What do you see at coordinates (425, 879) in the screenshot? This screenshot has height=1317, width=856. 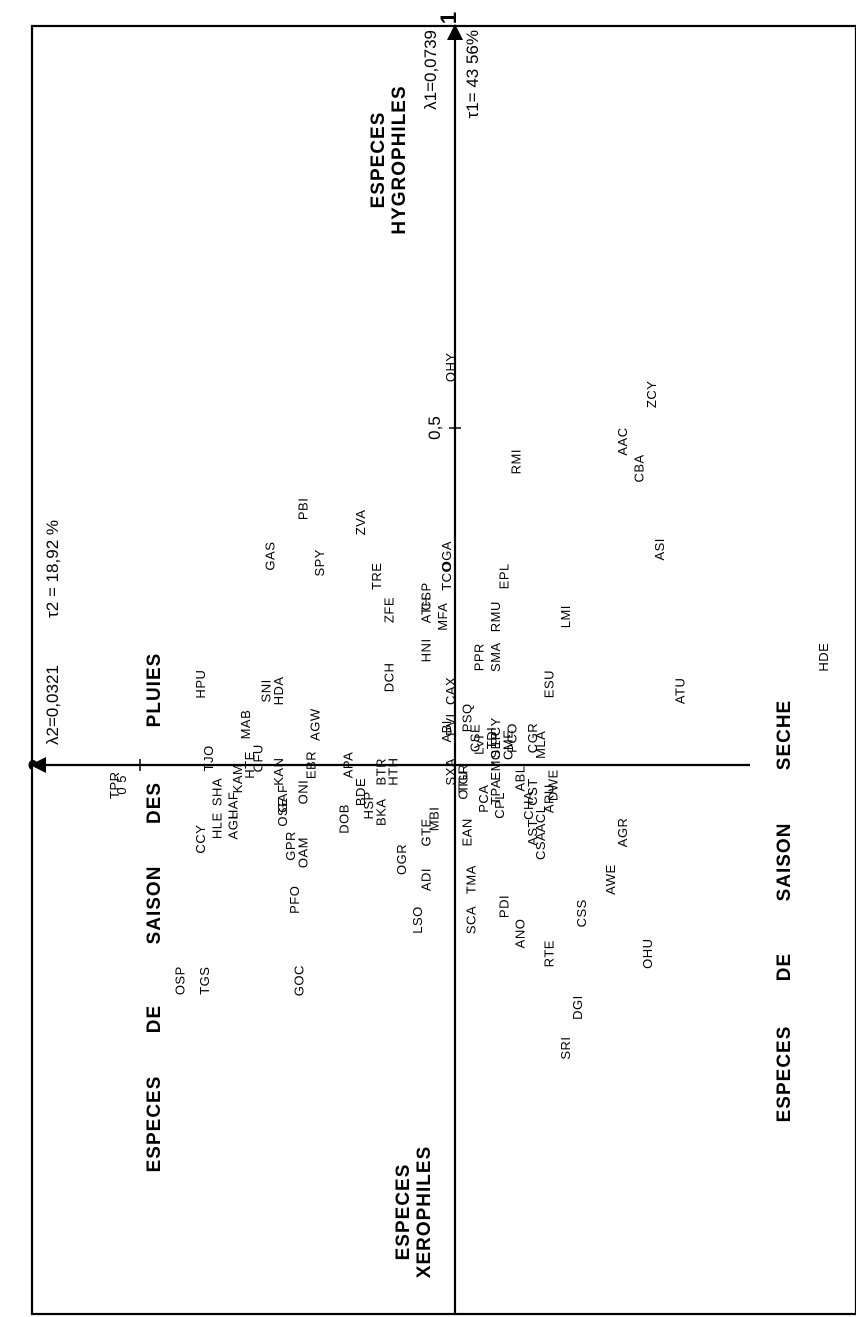 I see `species-label: ADI` at bounding box center [425, 879].